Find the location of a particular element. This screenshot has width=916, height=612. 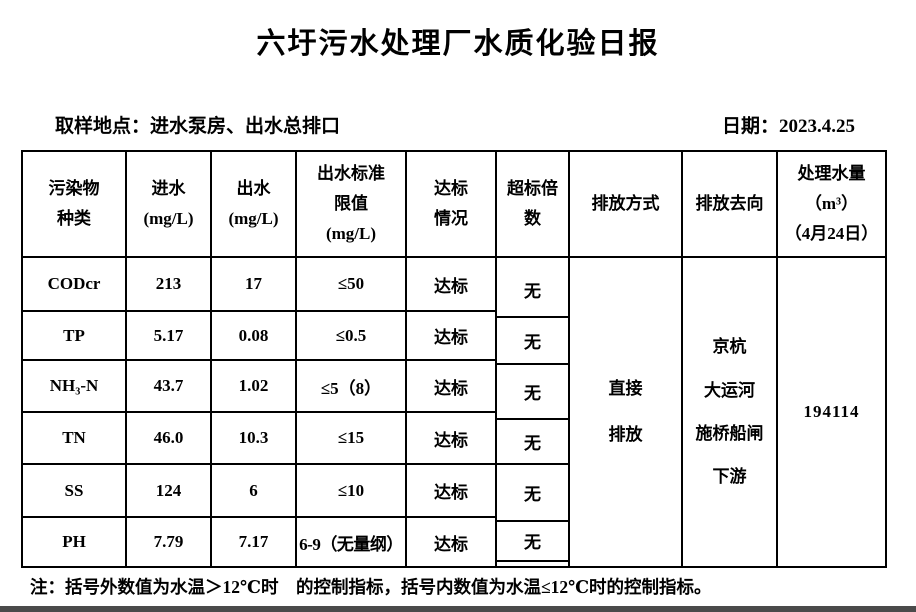

report-date-label: 日期：2023.4.25 is located at coordinates (788, 126).